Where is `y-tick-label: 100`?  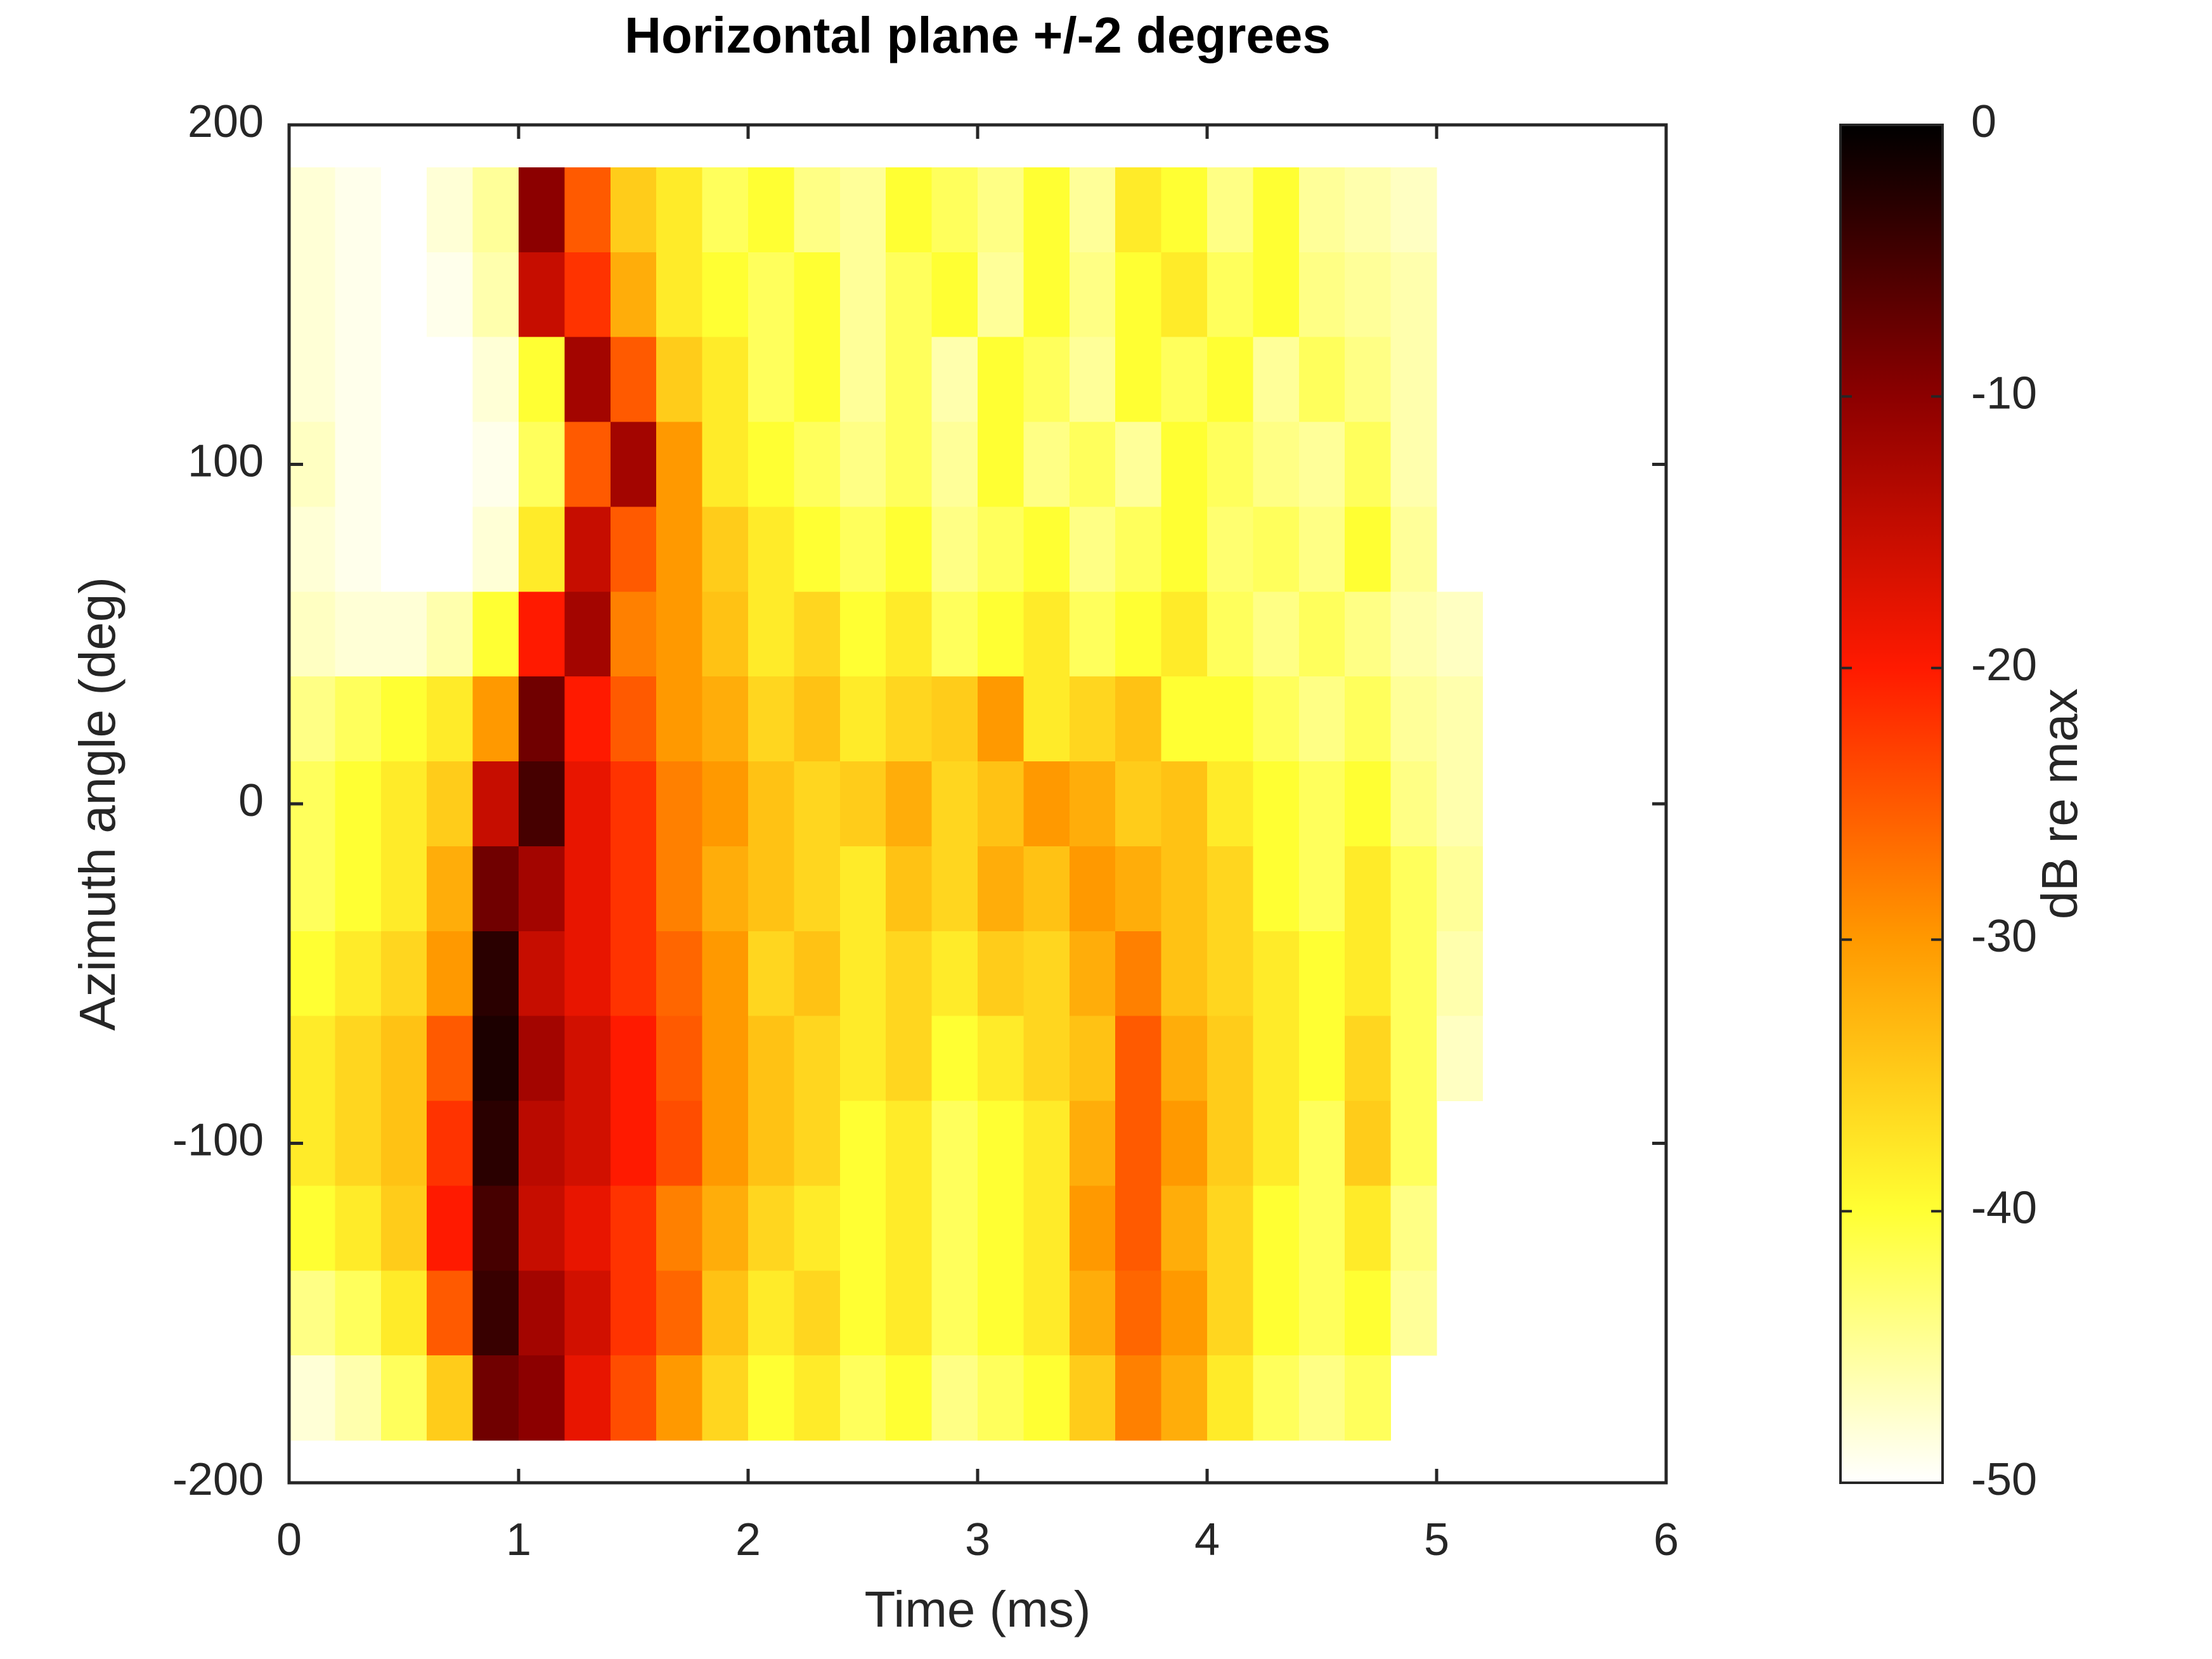
y-tick-label: 100 is located at coordinates (226, 461).